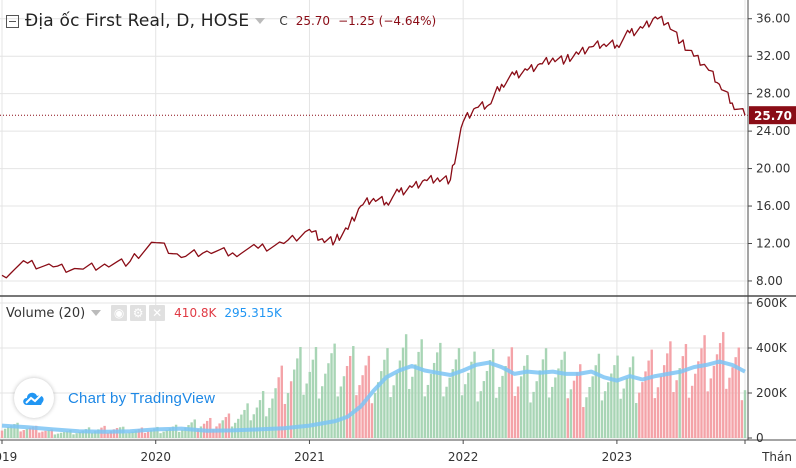 This screenshot has height=468, width=796. Describe the element at coordinates (373, 396) in the screenshot. I see `volume-ma-line` at that location.